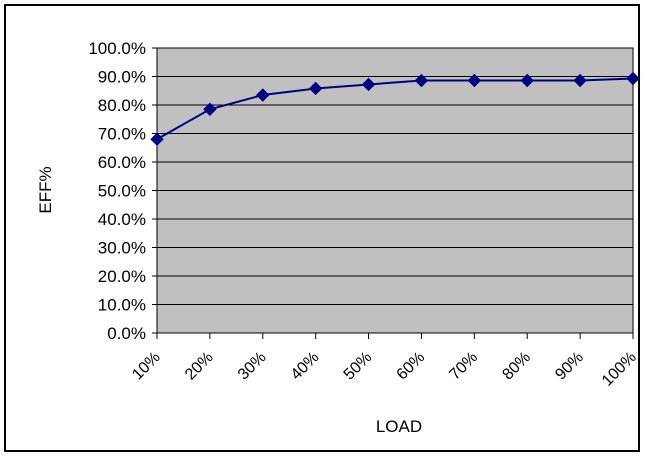  I want to click on series-layer, so click(395, 108).